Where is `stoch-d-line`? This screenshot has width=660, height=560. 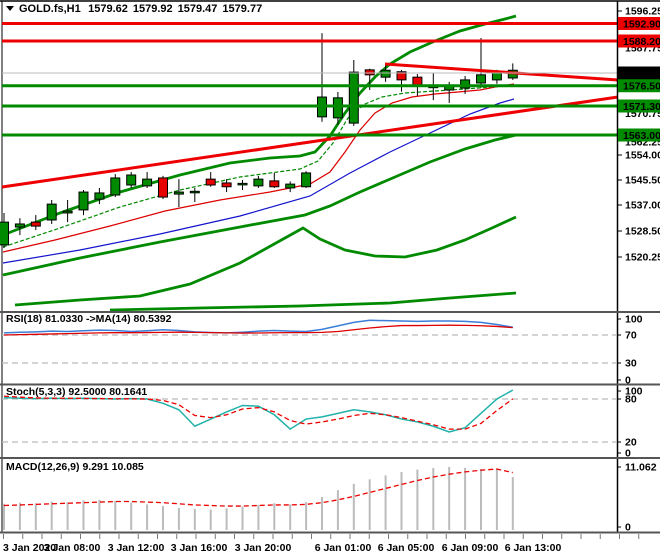 stoch-d-line is located at coordinates (258, 412).